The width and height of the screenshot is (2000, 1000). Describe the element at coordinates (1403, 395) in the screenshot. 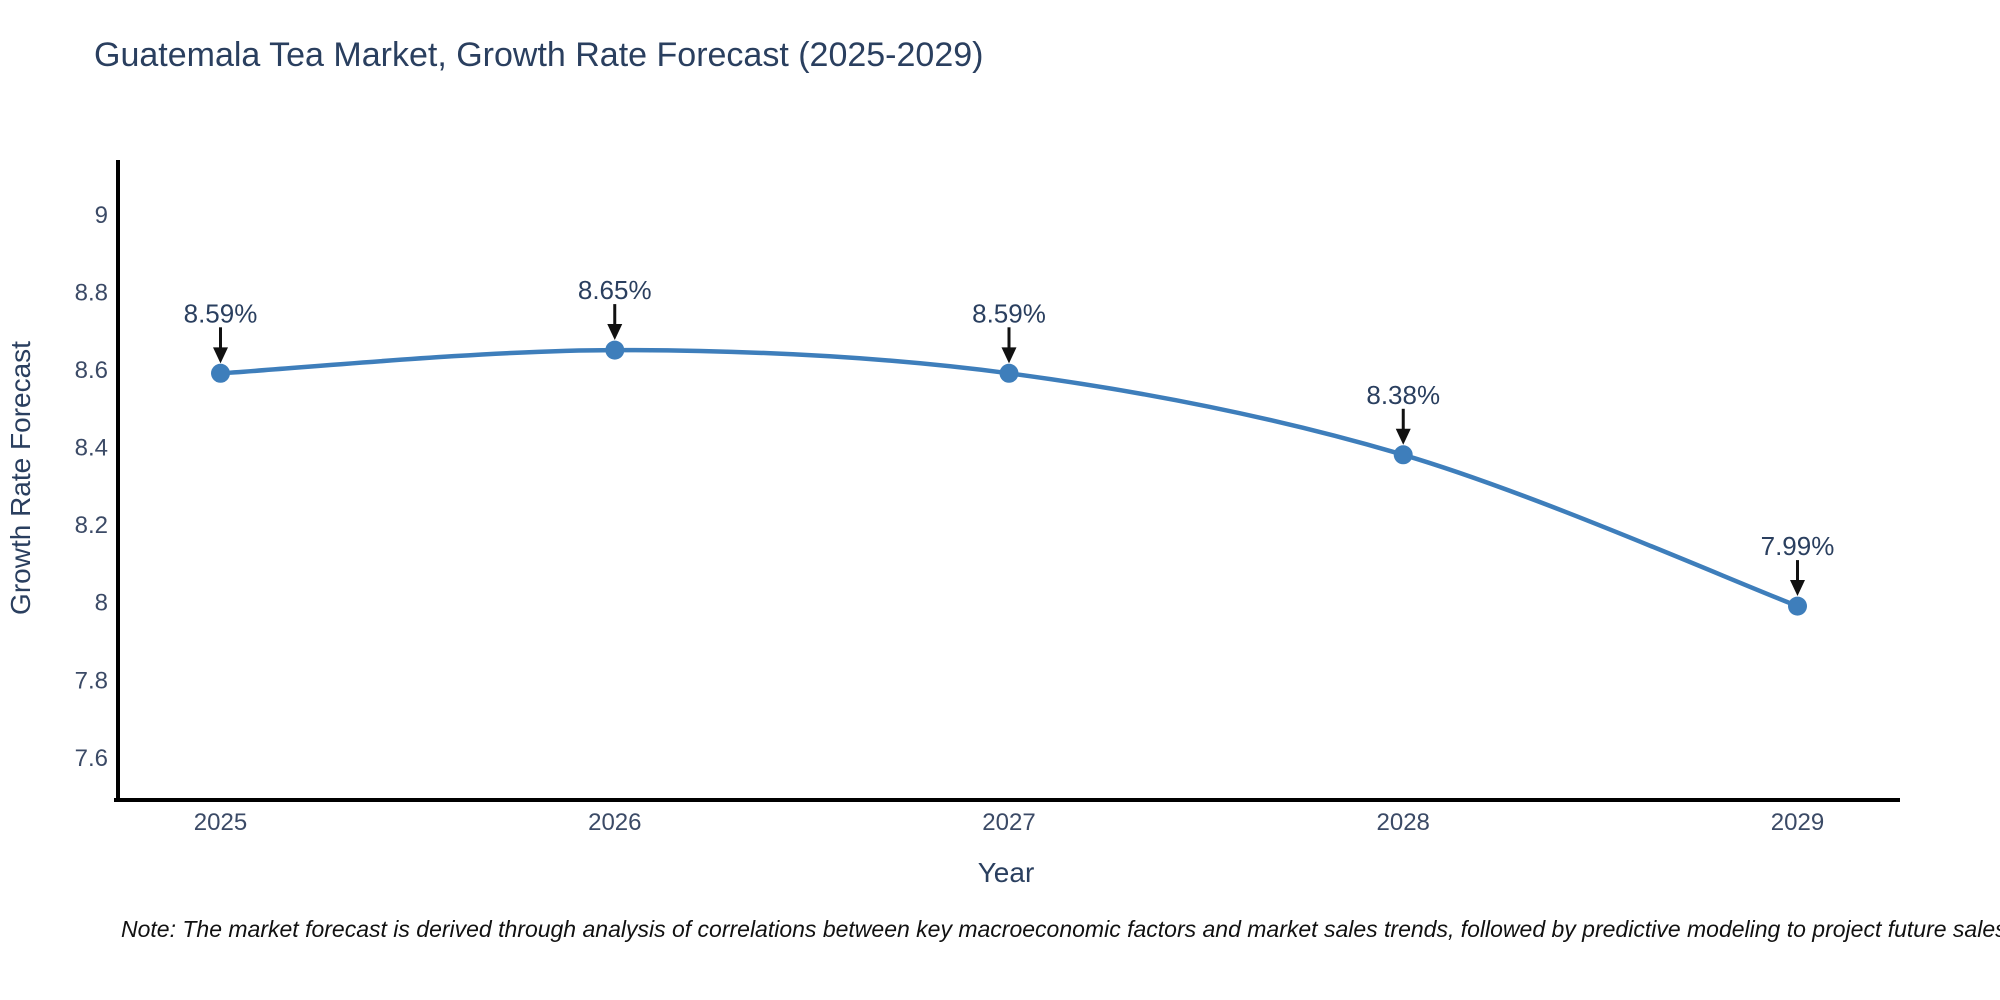

I see `annotation-label: 8.38%` at that location.